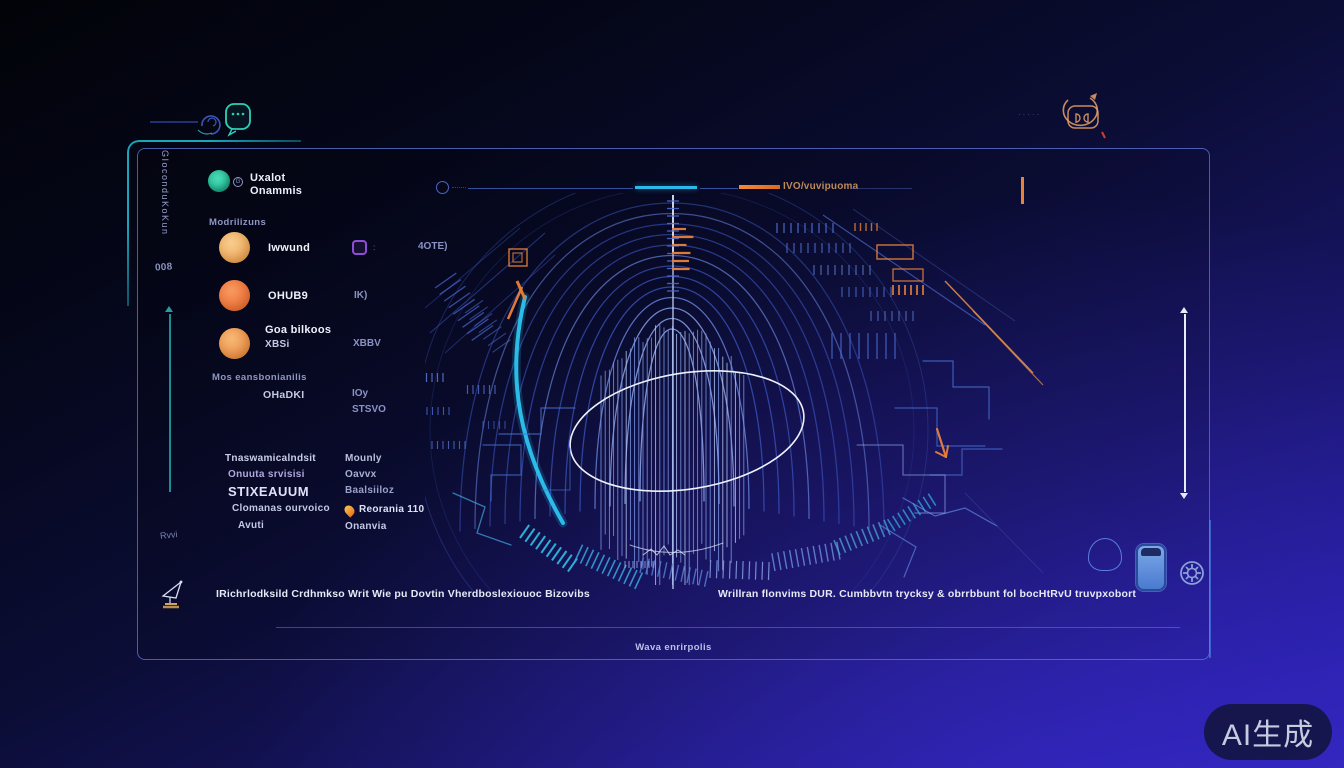  What do you see at coordinates (269, 491) in the screenshot?
I see `detail-left-highlight: STIXEAUUM` at bounding box center [269, 491].